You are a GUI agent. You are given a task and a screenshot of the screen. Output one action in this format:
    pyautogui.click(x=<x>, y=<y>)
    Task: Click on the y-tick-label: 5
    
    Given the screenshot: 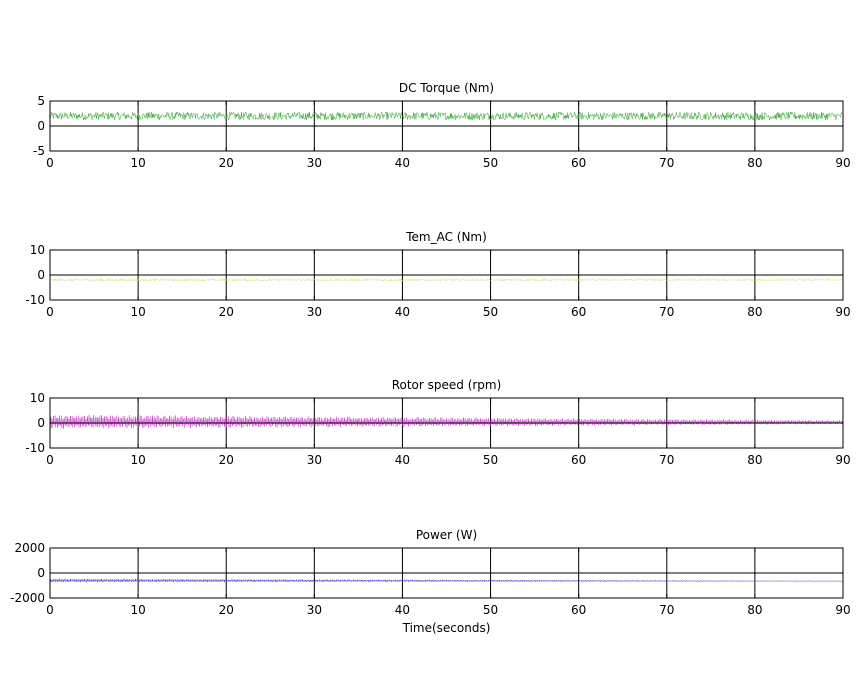 What is the action you would take?
    pyautogui.click(x=41, y=101)
    